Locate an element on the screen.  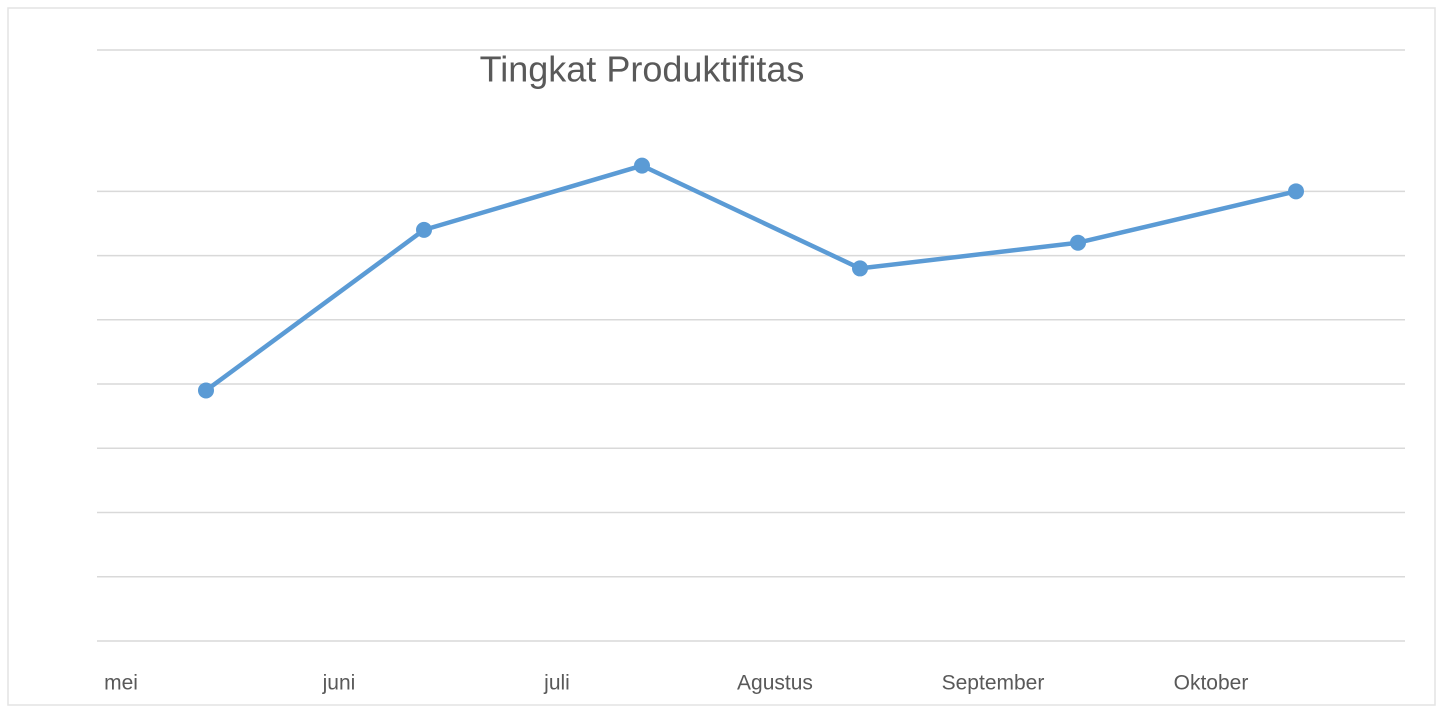
x-tick-label: Oktober is located at coordinates (1211, 683).